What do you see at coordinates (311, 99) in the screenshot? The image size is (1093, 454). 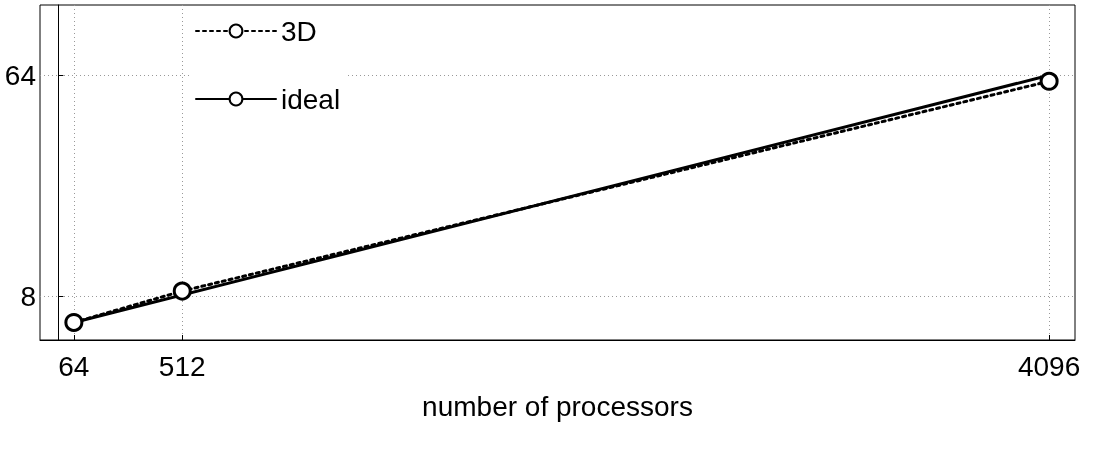 I see `legend-label: ideal` at bounding box center [311, 99].